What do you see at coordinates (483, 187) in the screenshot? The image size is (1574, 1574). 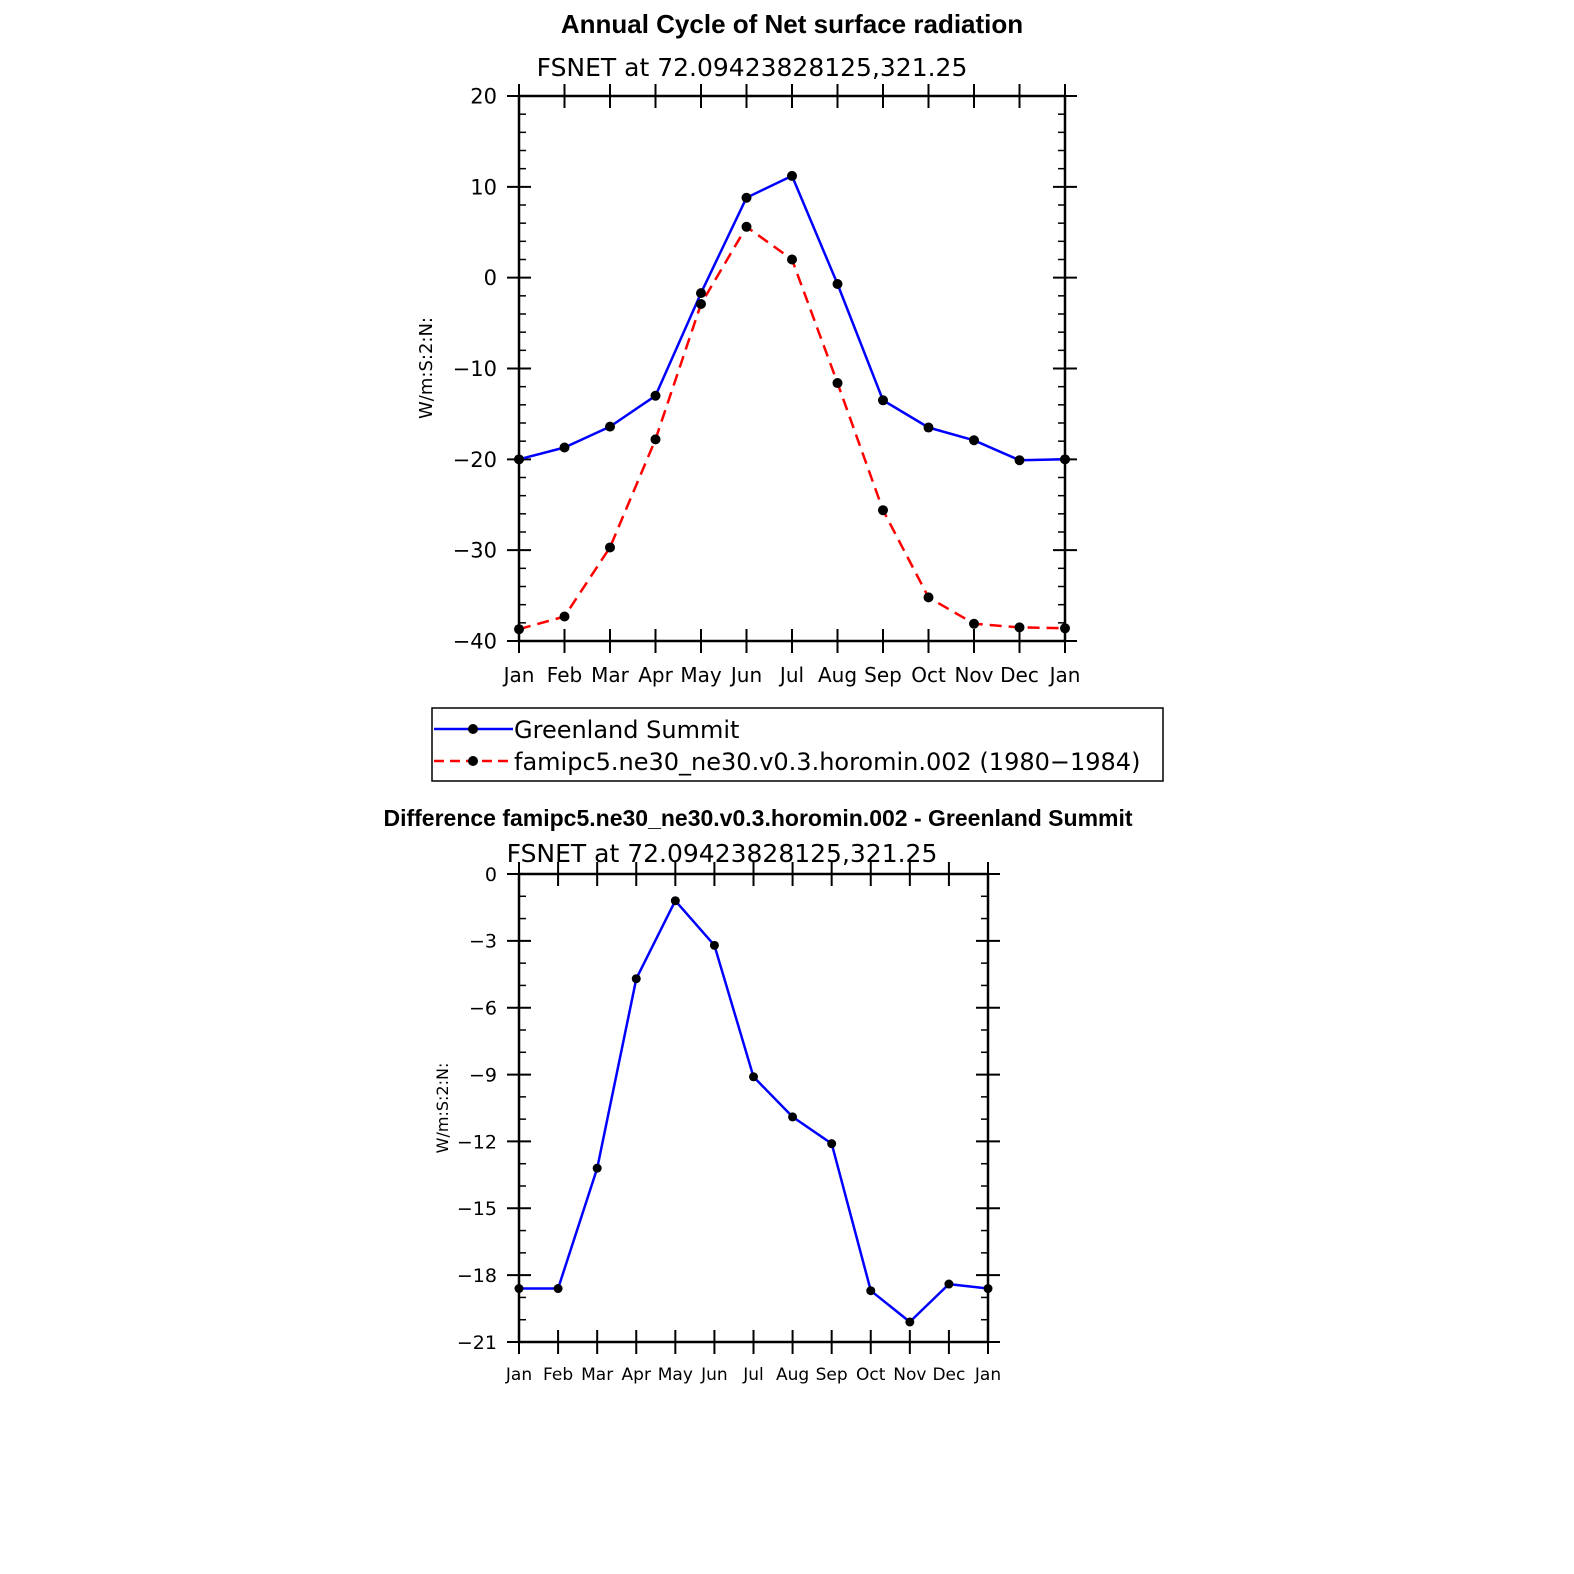 I see `y-tick-label: 10` at bounding box center [483, 187].